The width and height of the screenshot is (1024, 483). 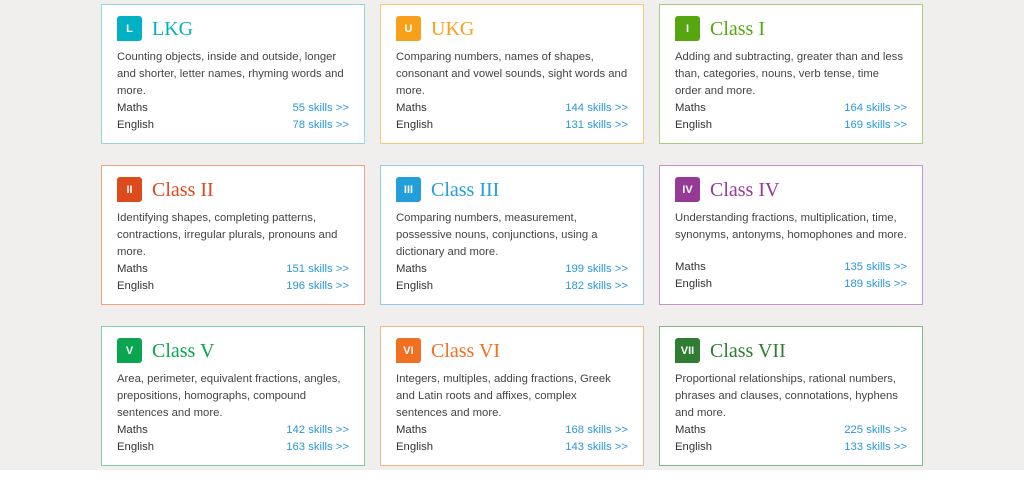 I want to click on grade-card-header: IV Class IV, so click(x=791, y=189).